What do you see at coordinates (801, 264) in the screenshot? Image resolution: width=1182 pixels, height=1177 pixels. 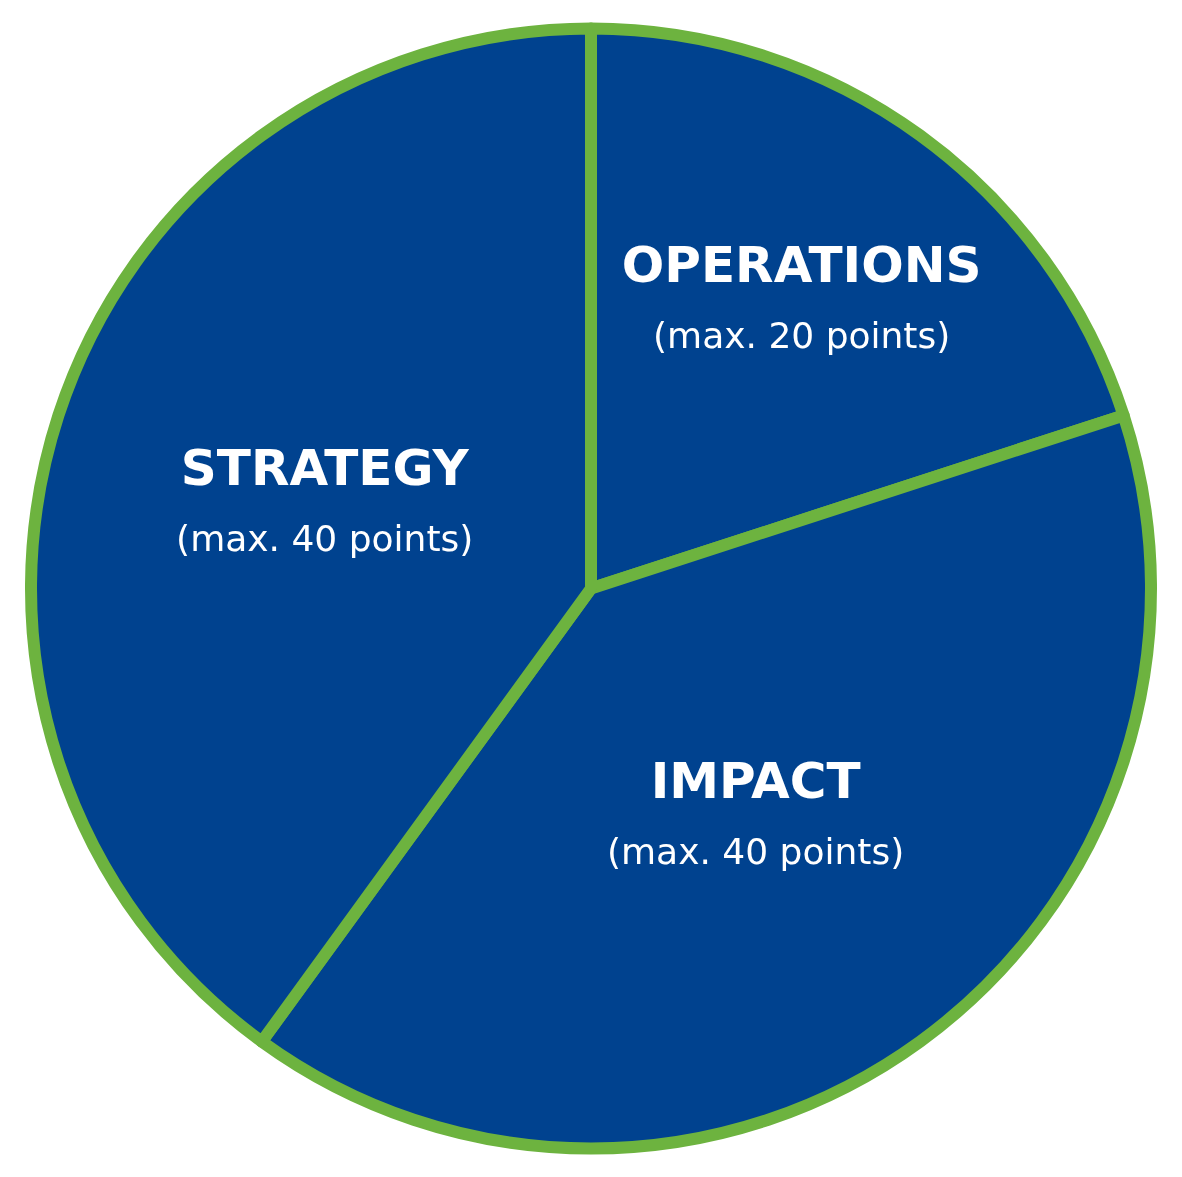 I see `slice-label: OPERATIONS` at bounding box center [801, 264].